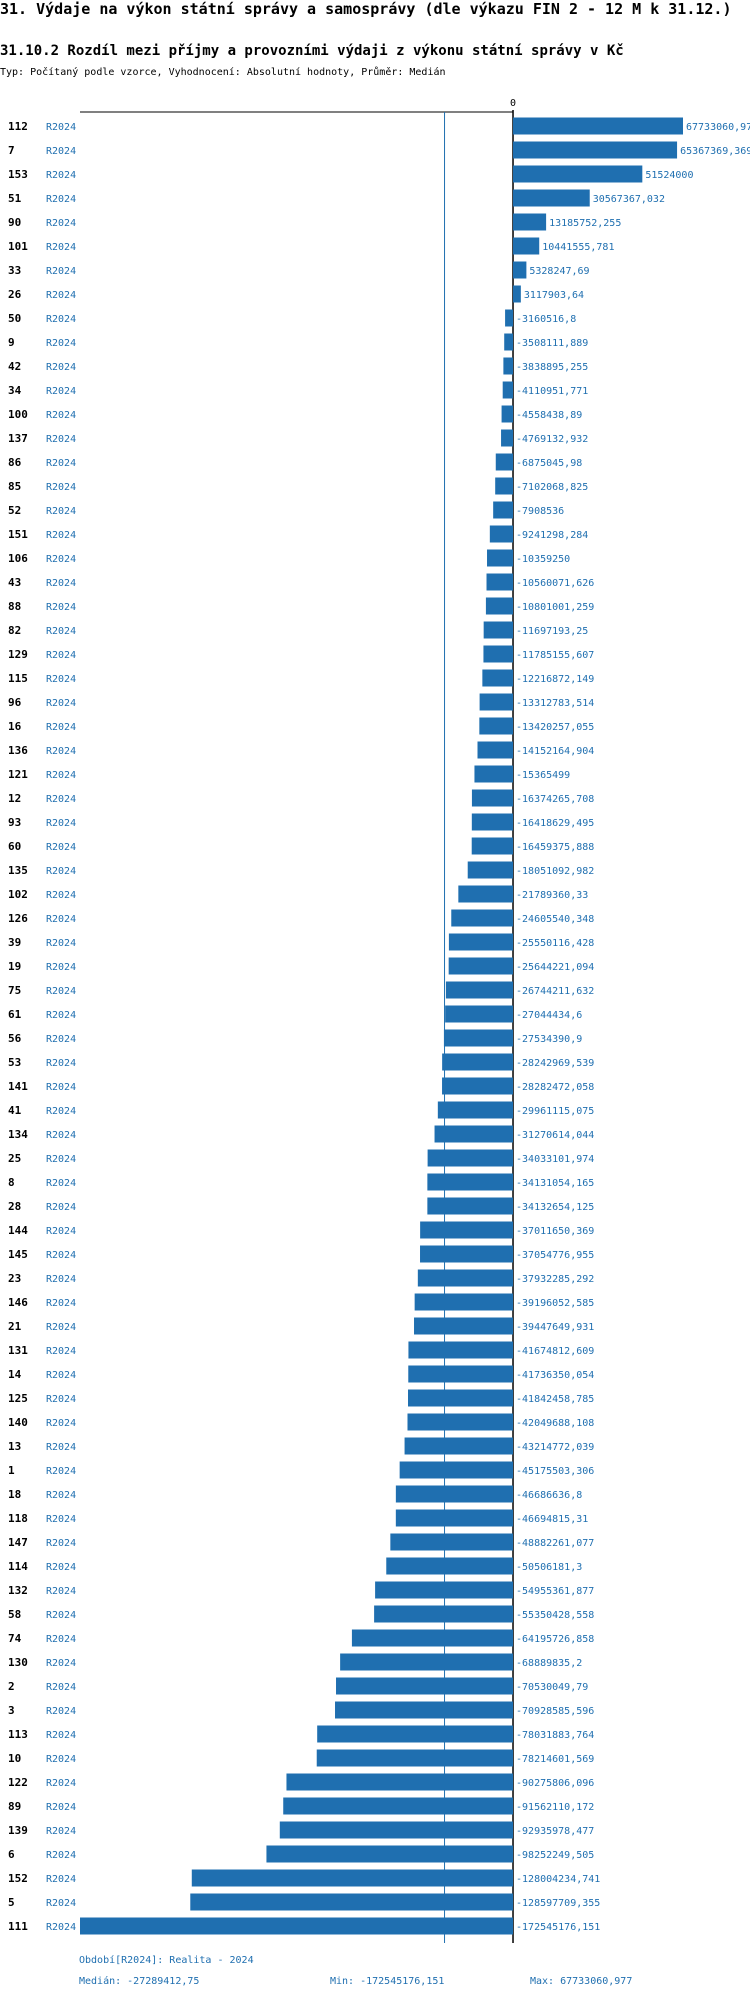 The height and width of the screenshot is (1998, 750). What do you see at coordinates (549, 1015) in the screenshot?
I see `bar-value-label: -27044434,6` at bounding box center [549, 1015].